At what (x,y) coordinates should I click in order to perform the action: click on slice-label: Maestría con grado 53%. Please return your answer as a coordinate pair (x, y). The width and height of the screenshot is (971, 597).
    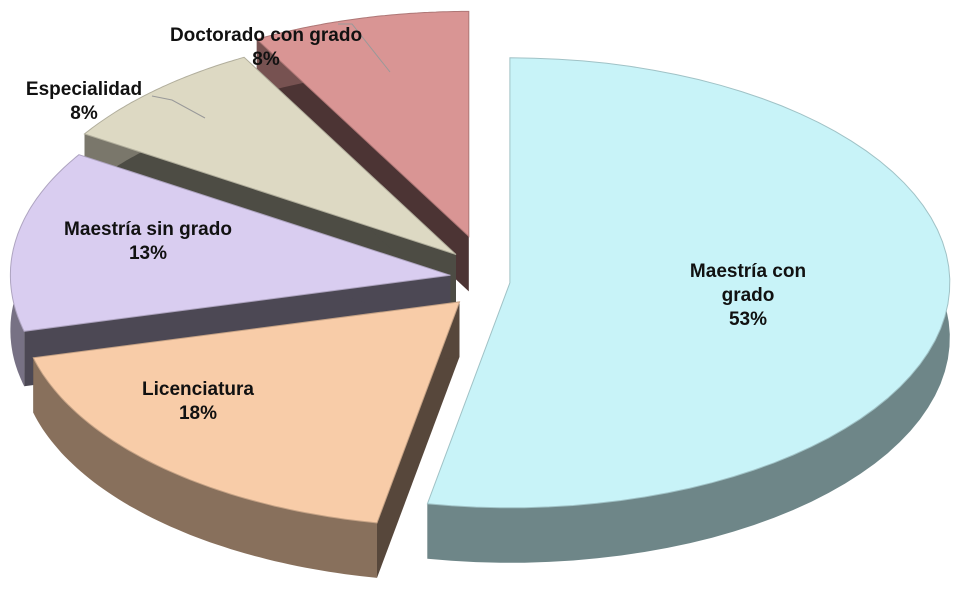
    Looking at the image, I should click on (748, 296).